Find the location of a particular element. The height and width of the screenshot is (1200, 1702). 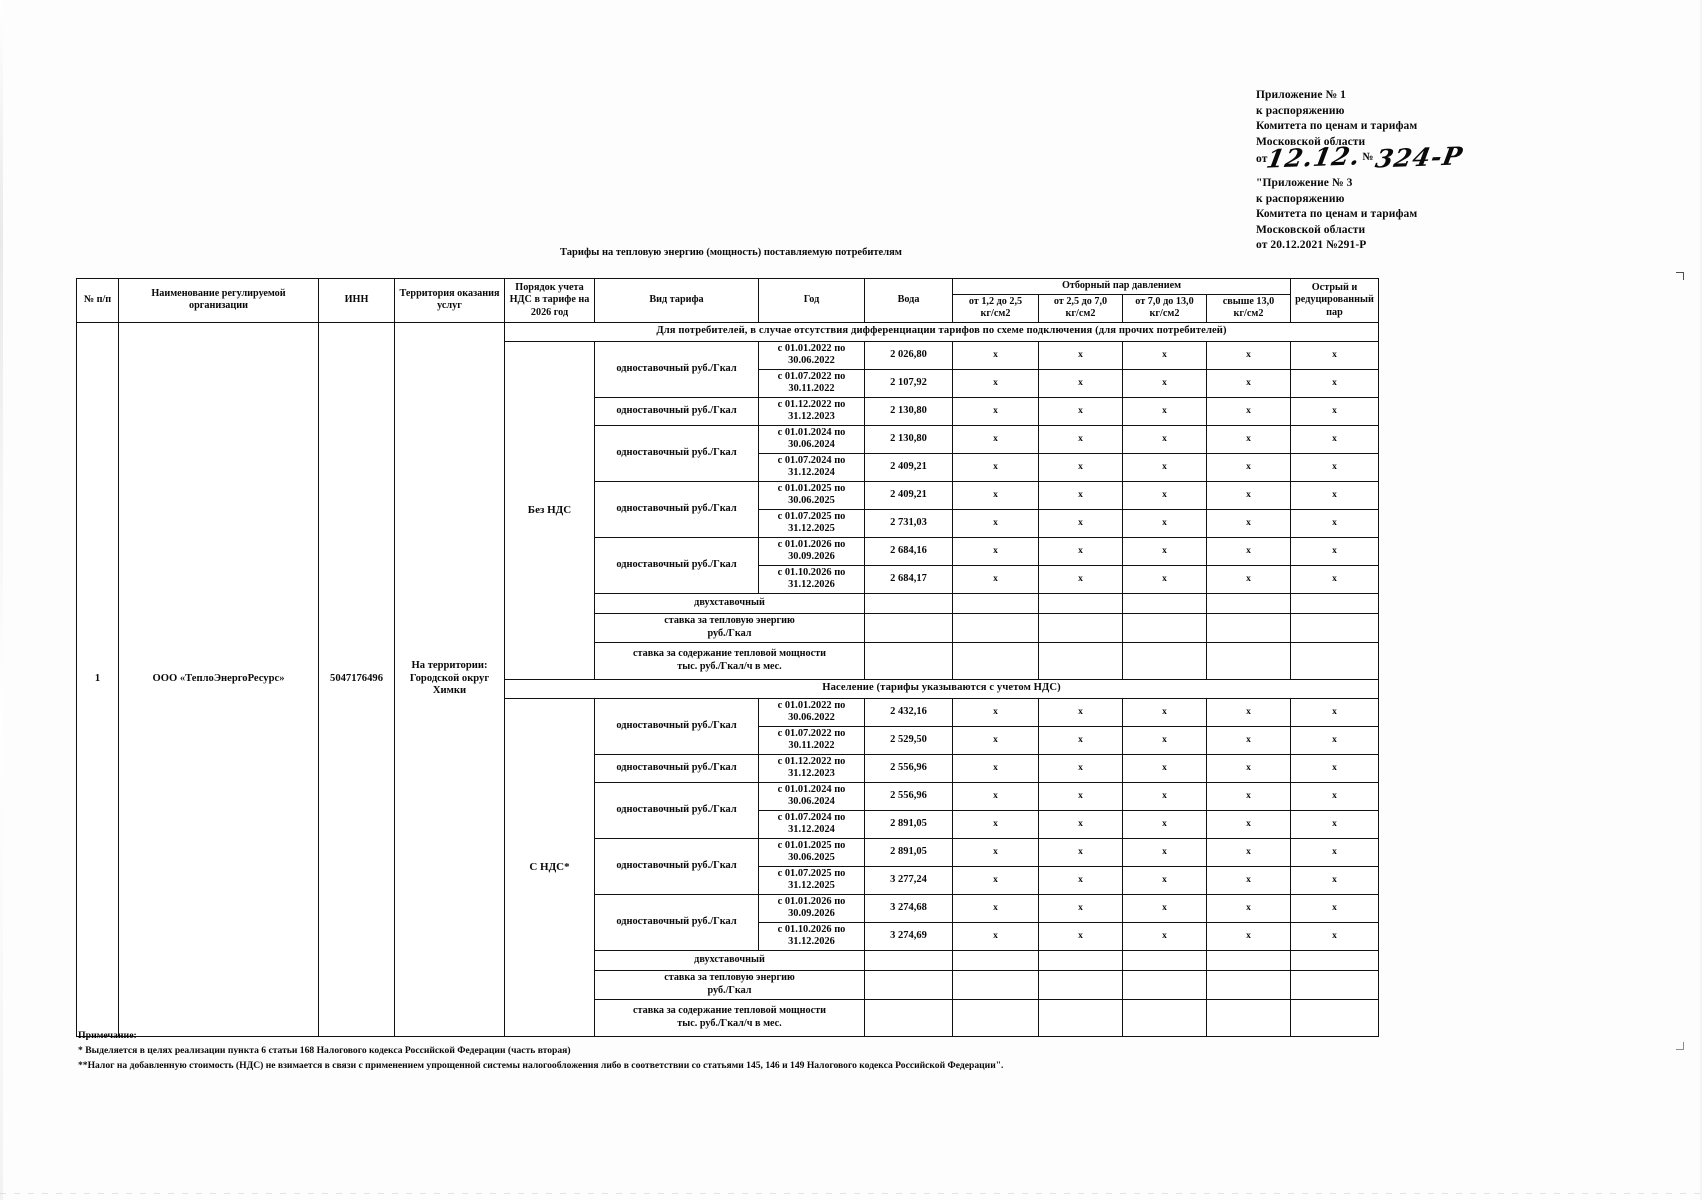

header-organization: Наименование регулируемой организации is located at coordinates (218, 300).